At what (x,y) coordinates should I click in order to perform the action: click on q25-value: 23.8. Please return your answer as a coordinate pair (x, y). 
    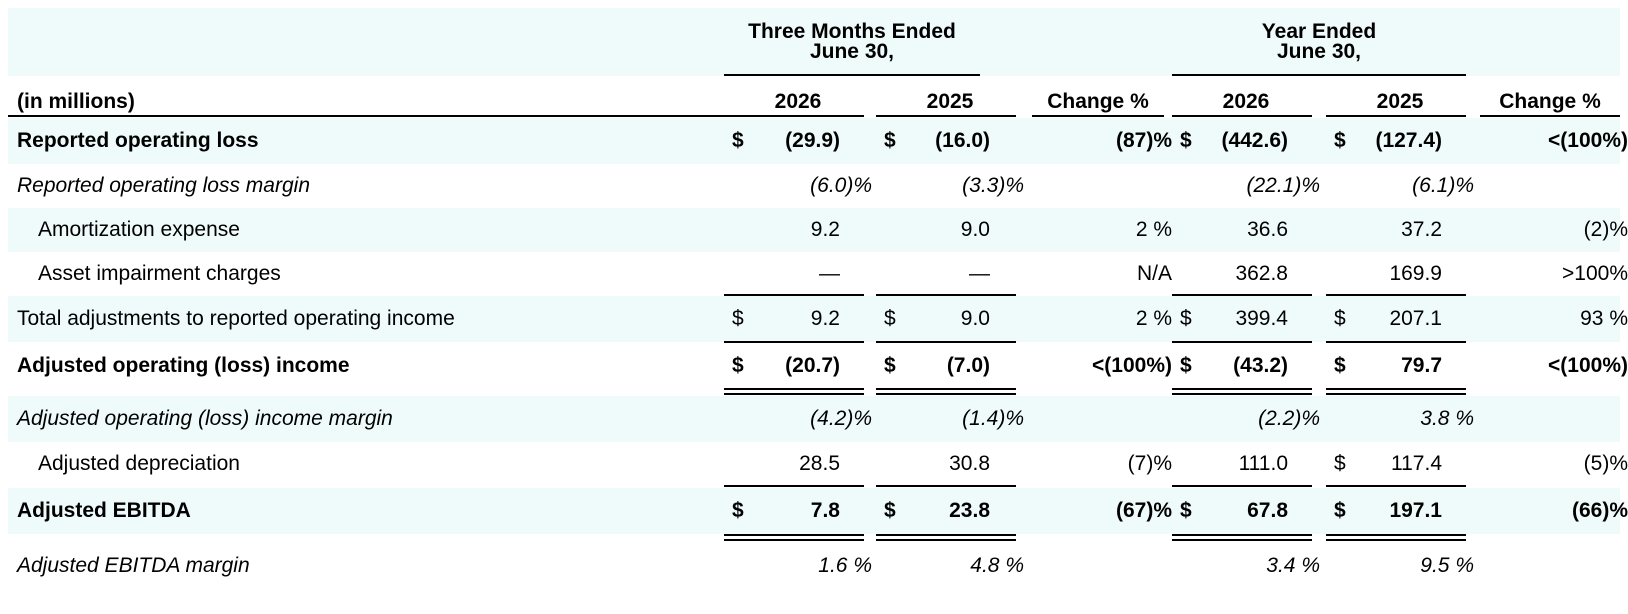
    Looking at the image, I should click on (969, 510).